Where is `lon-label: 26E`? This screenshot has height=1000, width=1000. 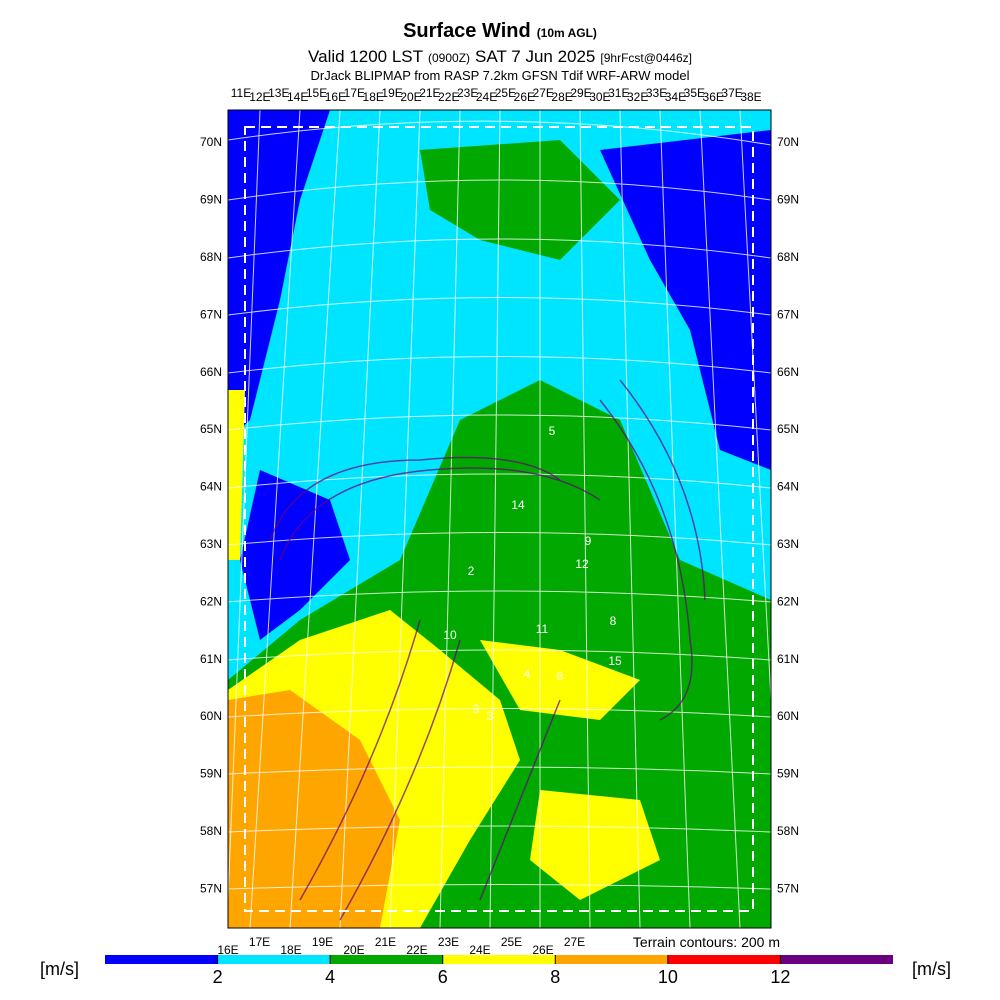 lon-label: 26E is located at coordinates (524, 97).